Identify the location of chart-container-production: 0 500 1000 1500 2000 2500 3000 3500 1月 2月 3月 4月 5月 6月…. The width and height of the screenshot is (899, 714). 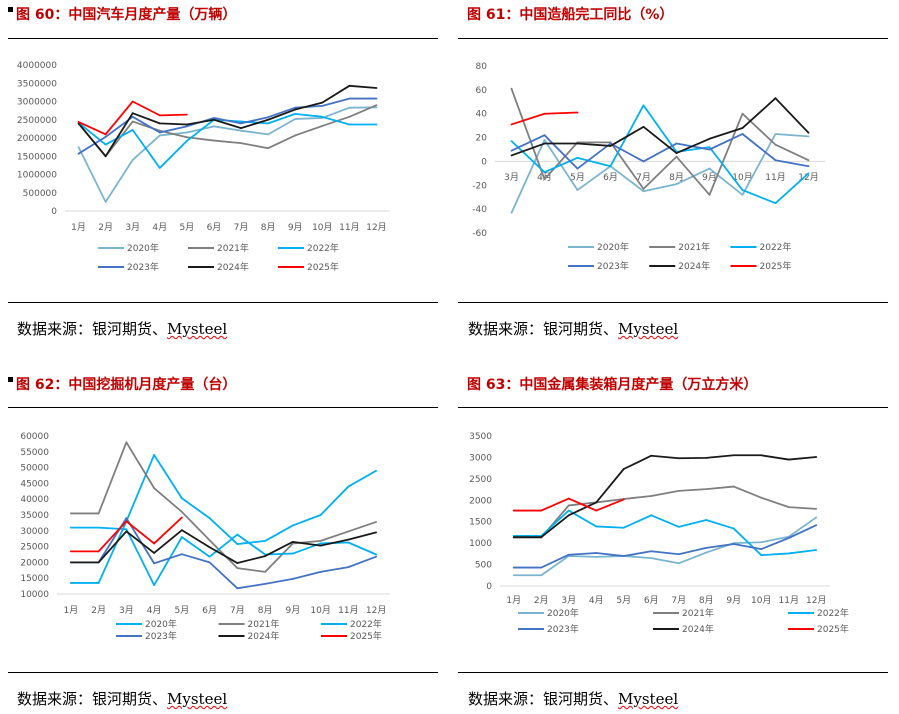
(659, 533).